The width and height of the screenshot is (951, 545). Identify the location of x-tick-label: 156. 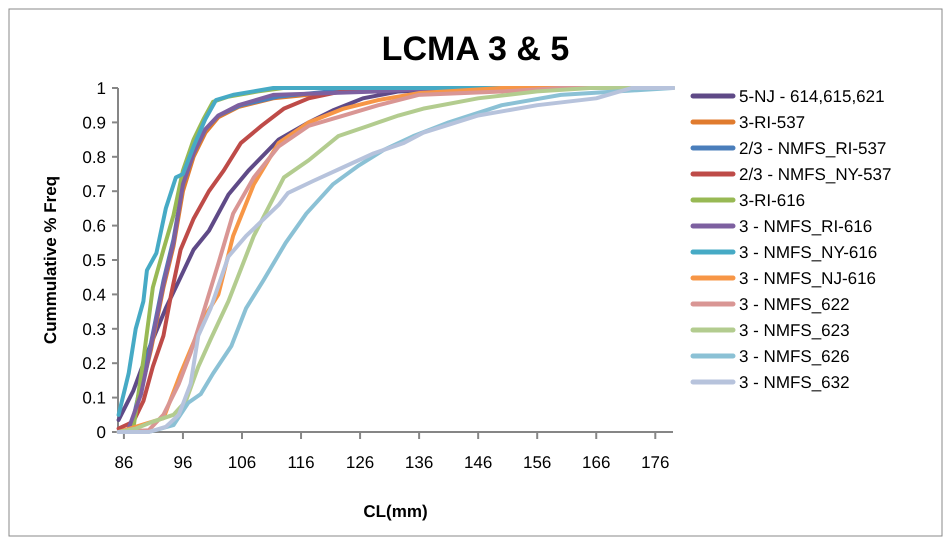
(537, 462).